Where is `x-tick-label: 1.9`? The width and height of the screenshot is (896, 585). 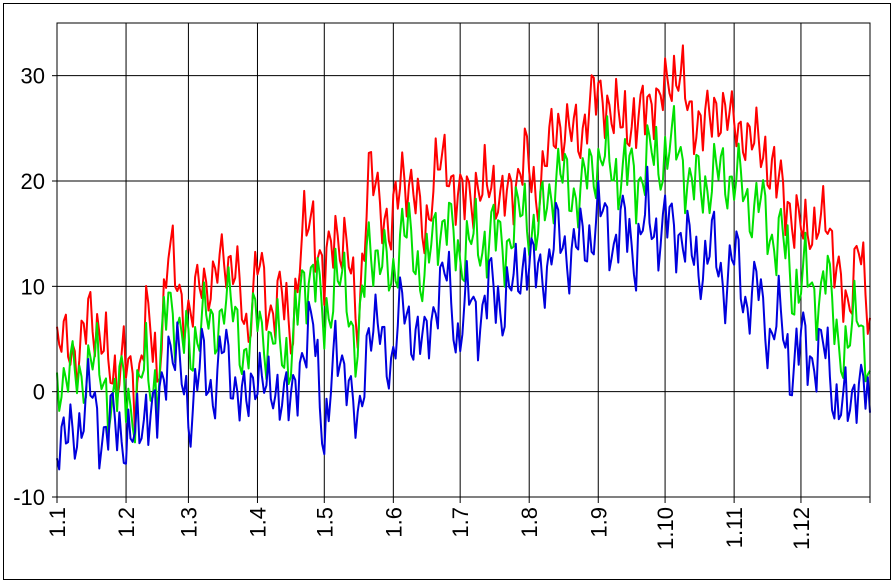 x-tick-label: 1.9 is located at coordinates (598, 522).